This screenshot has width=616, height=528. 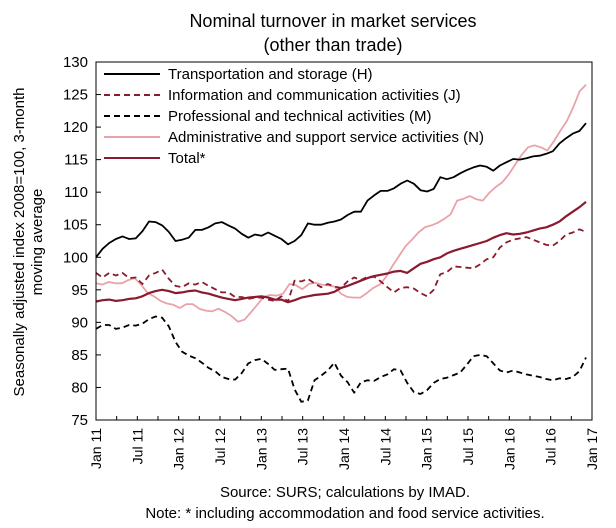 I want to click on x-tick-label: Jul 11, so click(x=137, y=446).